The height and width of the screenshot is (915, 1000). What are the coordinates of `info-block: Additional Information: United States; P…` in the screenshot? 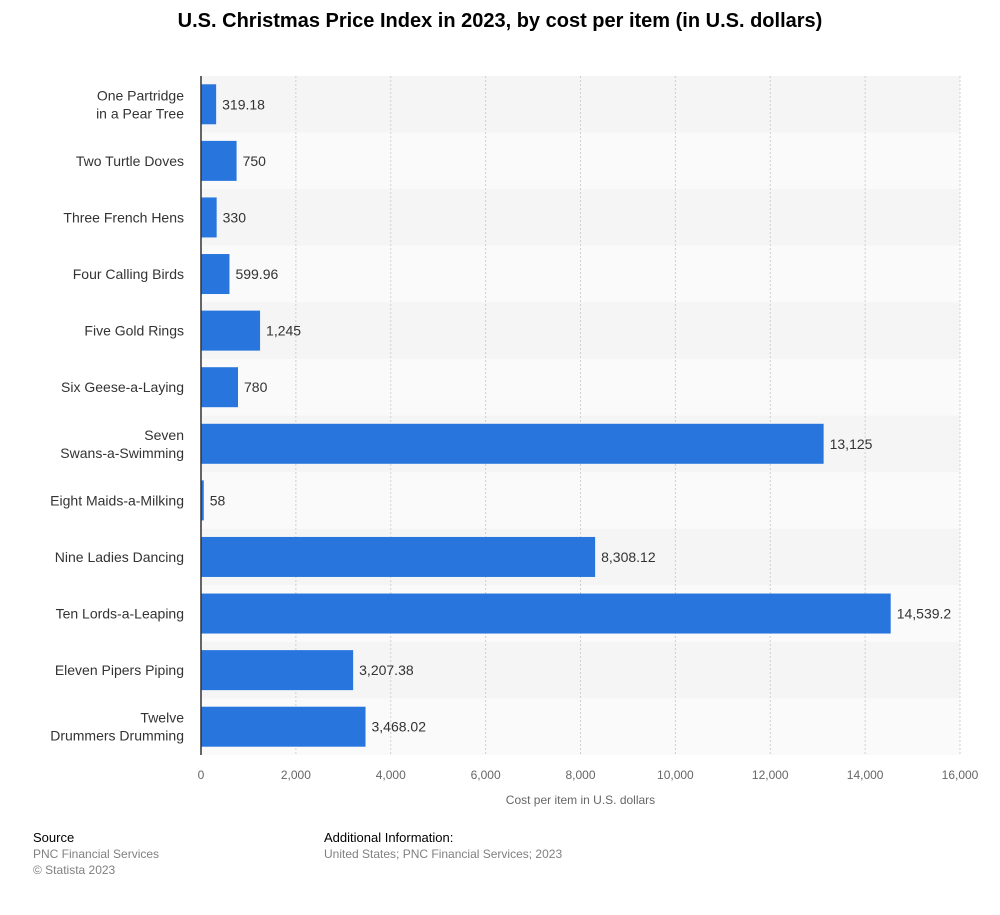 It's located at (443, 846).